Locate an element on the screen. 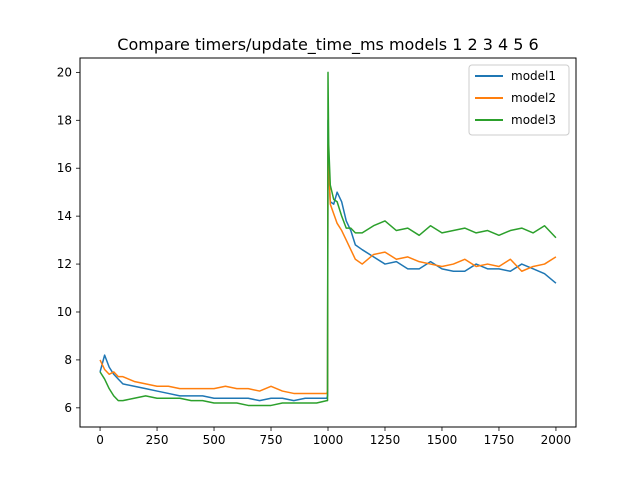  y-tick-label: 20 is located at coordinates (64, 72).